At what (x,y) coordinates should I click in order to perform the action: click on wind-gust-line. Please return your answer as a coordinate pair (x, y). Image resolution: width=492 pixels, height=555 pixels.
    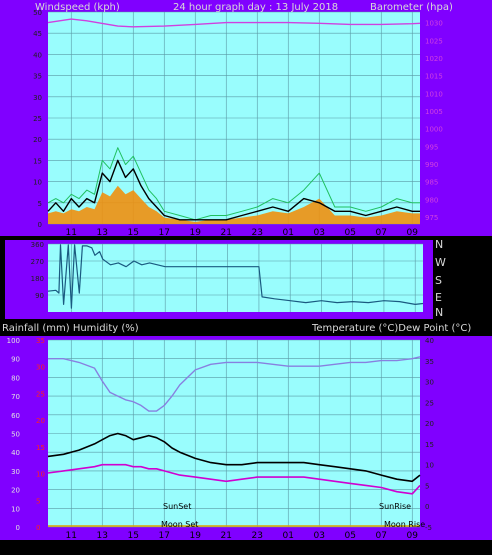
    Looking at the image, I should click on (233, 184).